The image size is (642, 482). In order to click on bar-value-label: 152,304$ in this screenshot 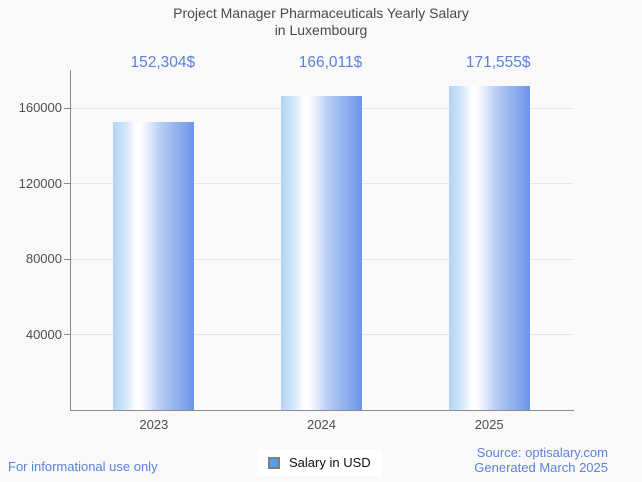, I will do `click(163, 62)`.